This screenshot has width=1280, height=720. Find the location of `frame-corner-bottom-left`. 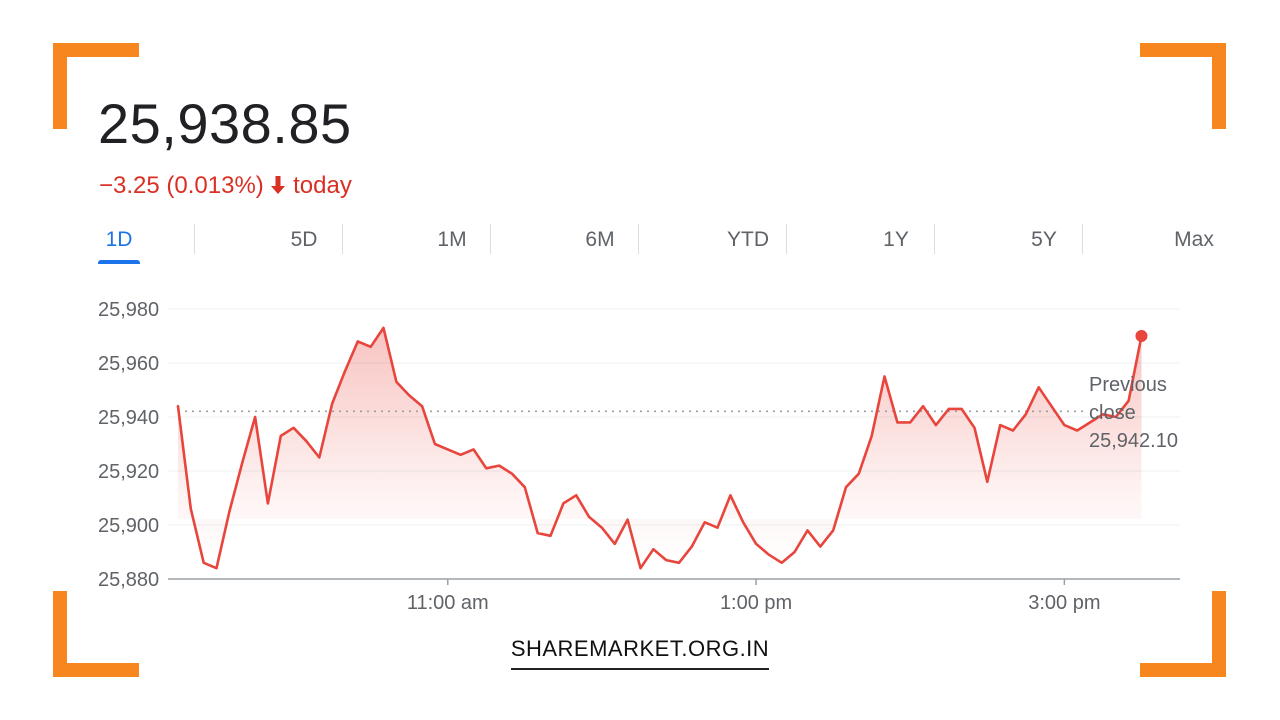

frame-corner-bottom-left is located at coordinates (96, 634).